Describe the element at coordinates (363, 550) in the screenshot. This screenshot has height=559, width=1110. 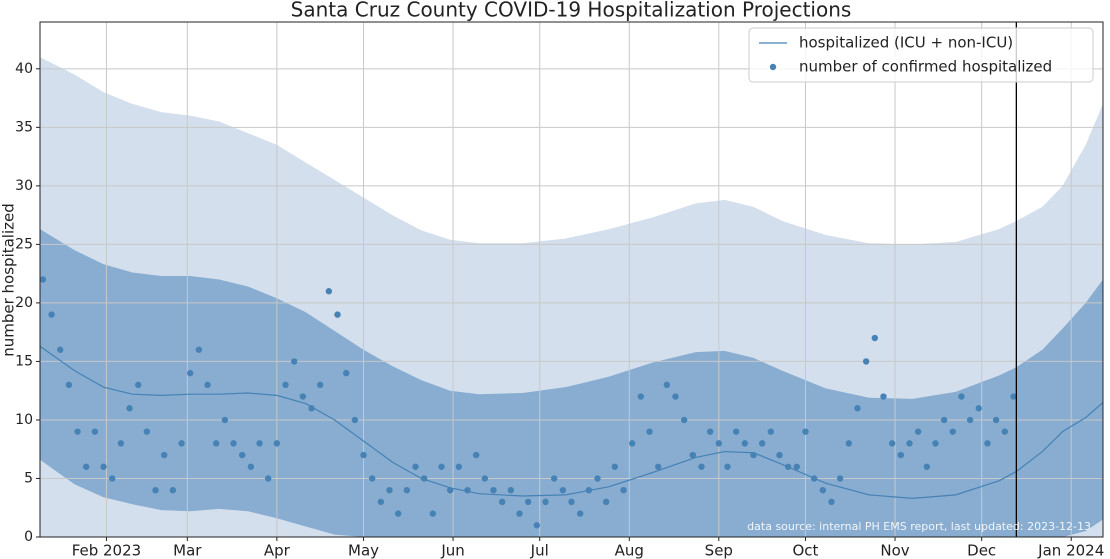
I see `x-tick-label: May` at that location.